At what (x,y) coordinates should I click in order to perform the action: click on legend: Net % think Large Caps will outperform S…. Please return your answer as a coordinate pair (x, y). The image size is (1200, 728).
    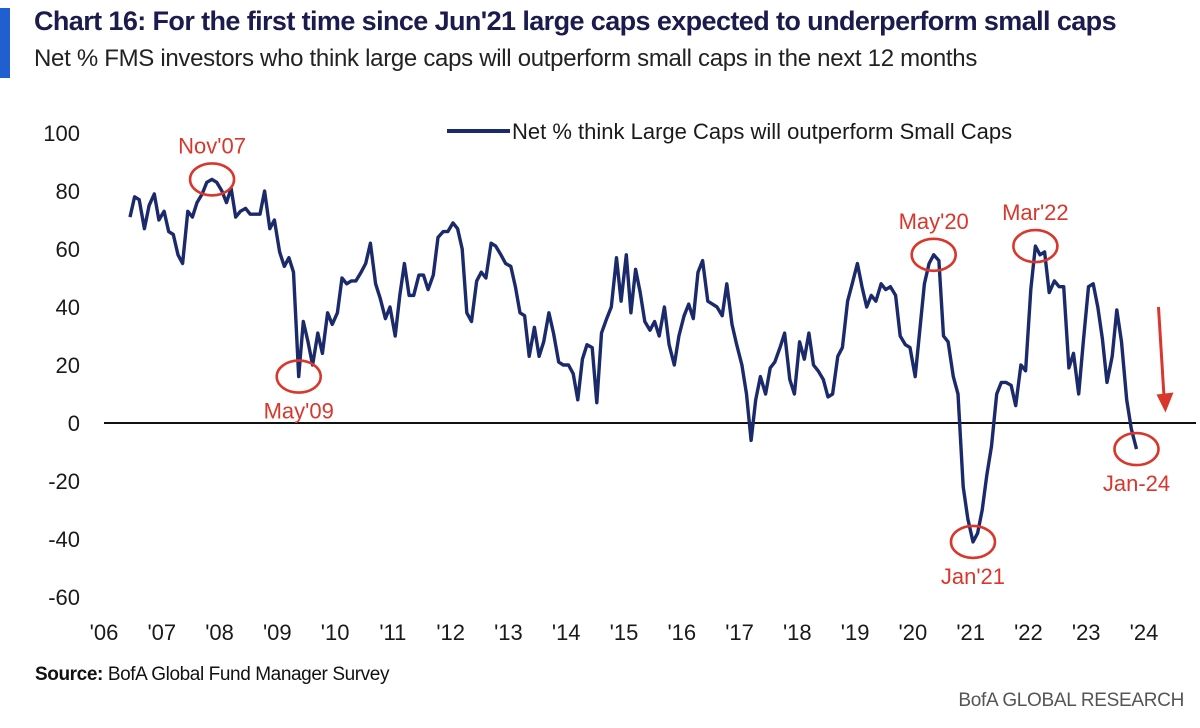
    Looking at the image, I should click on (729, 131).